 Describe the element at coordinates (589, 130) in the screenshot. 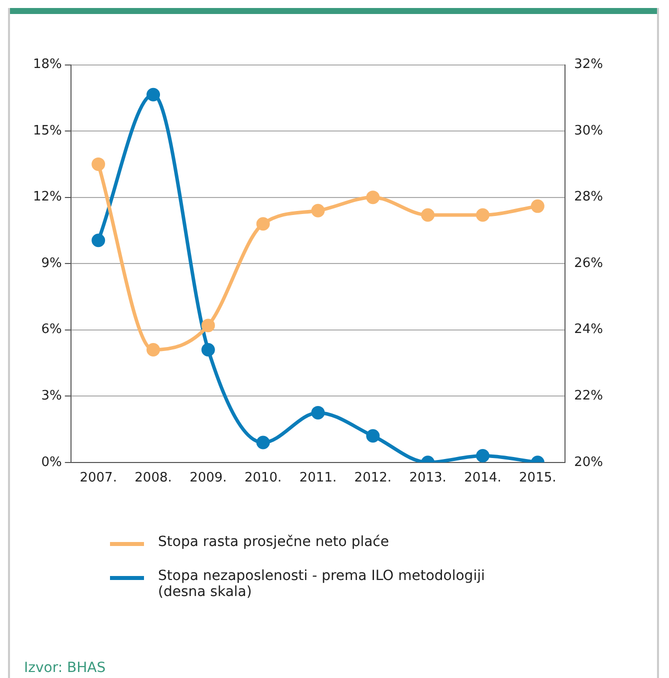

I see `y2-tick-label: 30%` at that location.